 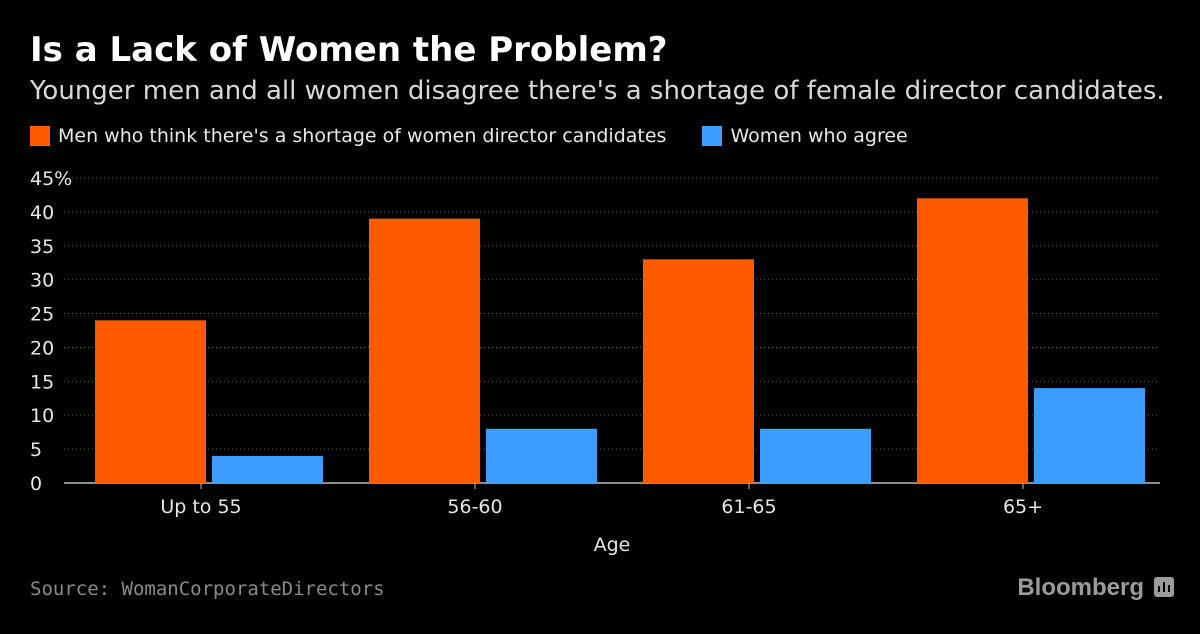 I want to click on bloomberg-logo-text: Bloomberg, so click(x=1080, y=587).